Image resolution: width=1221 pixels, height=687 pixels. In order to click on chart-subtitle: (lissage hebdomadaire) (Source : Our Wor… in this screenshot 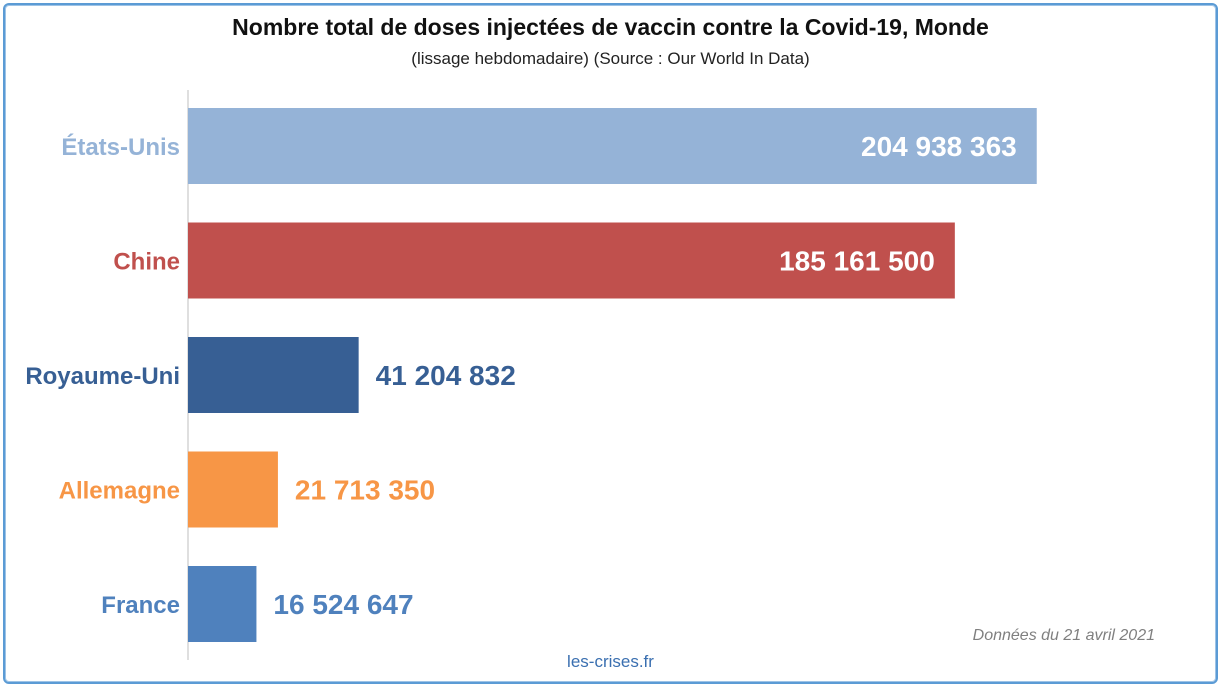, I will do `click(610, 58)`.